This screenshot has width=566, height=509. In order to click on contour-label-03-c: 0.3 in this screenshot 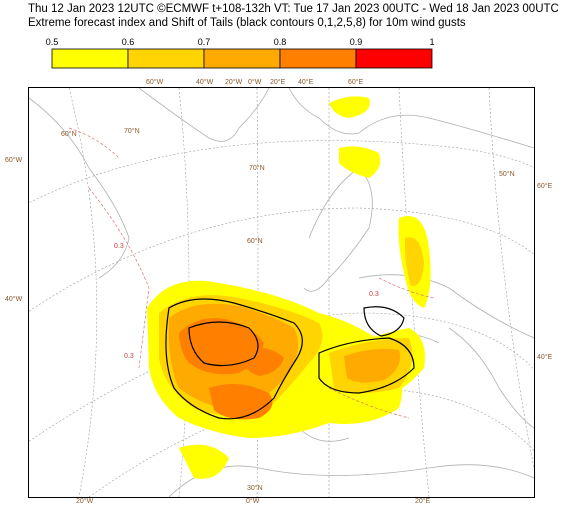, I will do `click(129, 356)`.